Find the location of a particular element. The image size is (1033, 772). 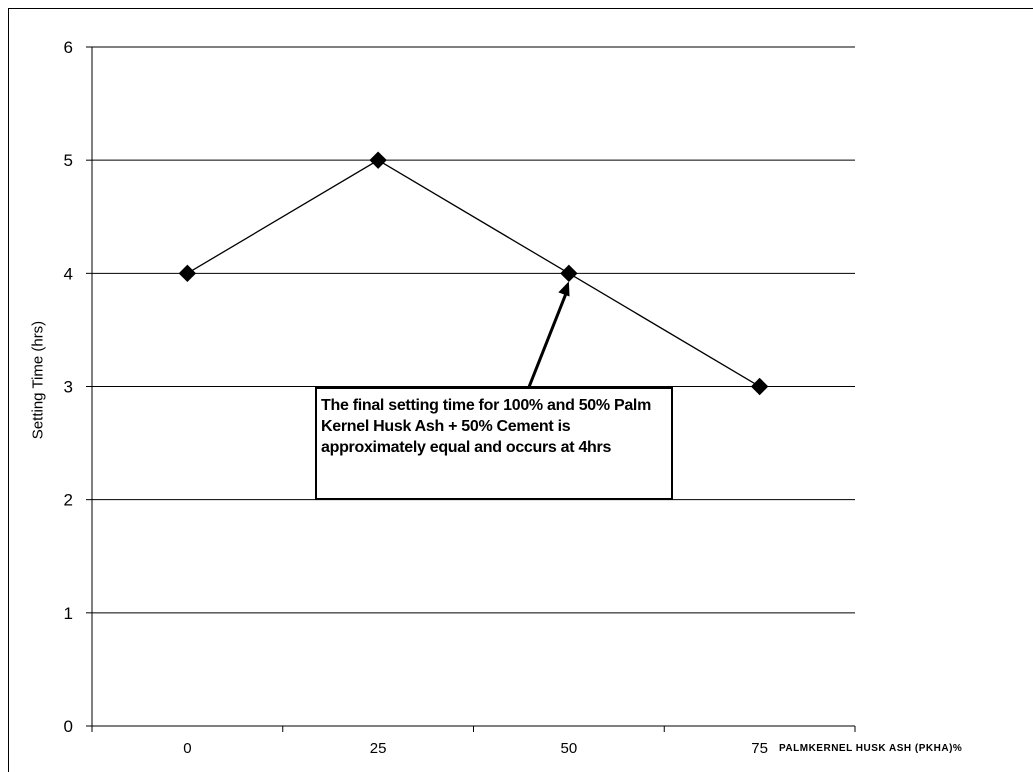

annotation-arrow is located at coordinates (548, 334).